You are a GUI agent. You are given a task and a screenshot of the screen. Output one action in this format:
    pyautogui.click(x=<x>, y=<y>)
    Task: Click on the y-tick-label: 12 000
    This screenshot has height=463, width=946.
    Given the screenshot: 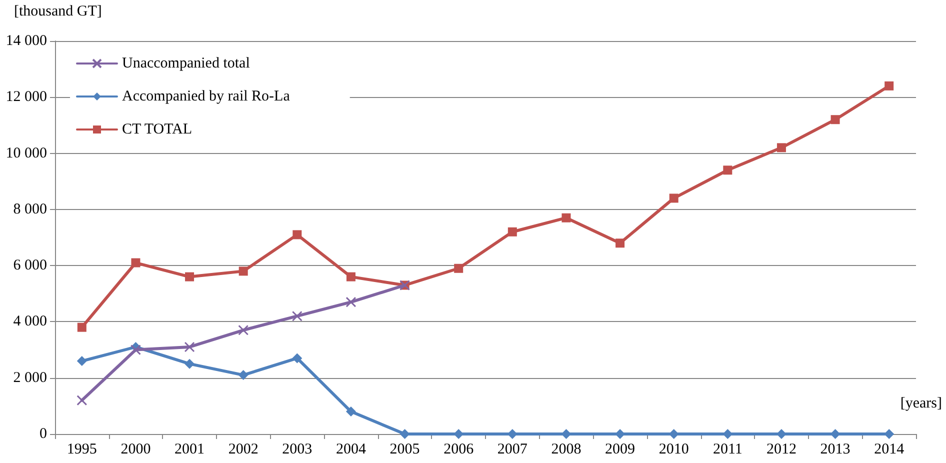 What is the action you would take?
    pyautogui.click(x=26, y=97)
    